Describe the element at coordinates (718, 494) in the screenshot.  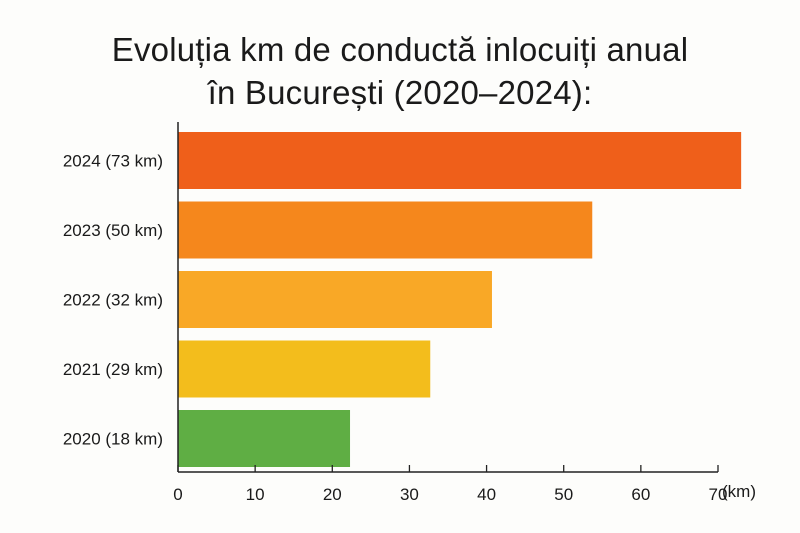
I see `x-tick-label-7: 70` at that location.